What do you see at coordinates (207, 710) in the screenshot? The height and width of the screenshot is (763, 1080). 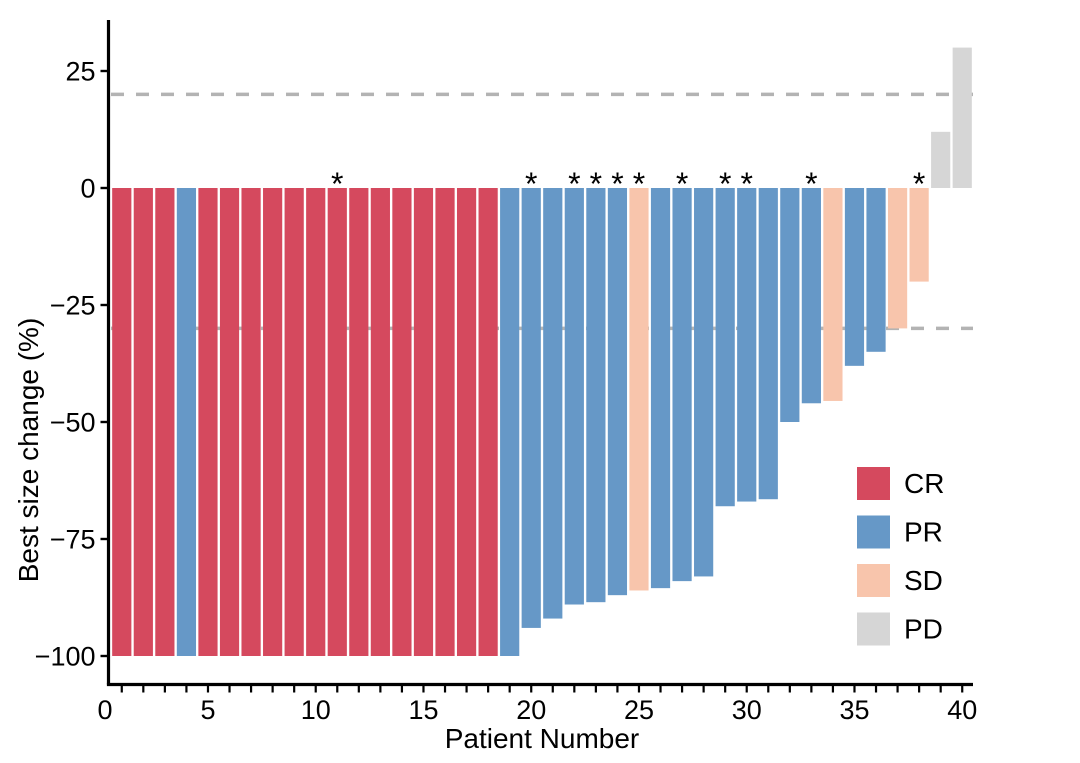 I see `x-tick-label-5: 5` at bounding box center [207, 710].